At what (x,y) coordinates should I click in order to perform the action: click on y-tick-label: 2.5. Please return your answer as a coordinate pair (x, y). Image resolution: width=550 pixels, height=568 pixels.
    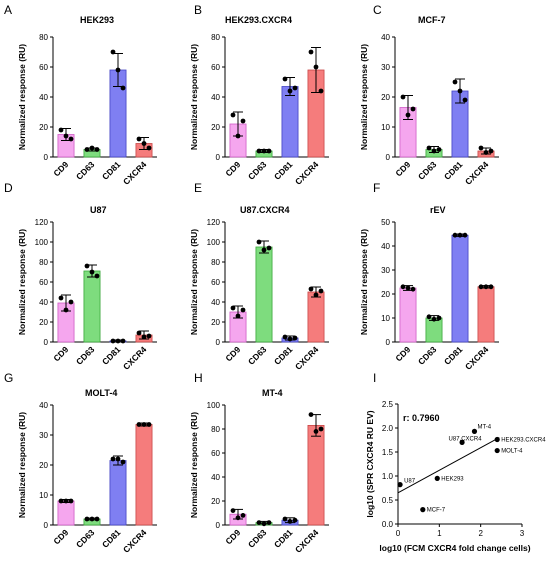
    Looking at the image, I should click on (388, 404).